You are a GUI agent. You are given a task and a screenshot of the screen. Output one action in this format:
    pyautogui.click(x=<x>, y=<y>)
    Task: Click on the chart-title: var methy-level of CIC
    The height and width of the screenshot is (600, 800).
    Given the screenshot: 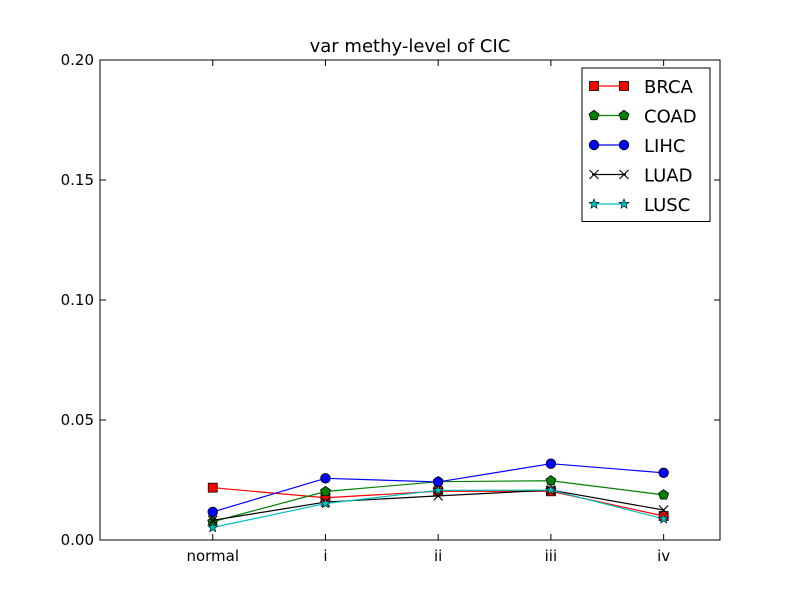 What is the action you would take?
    pyautogui.click(x=410, y=46)
    